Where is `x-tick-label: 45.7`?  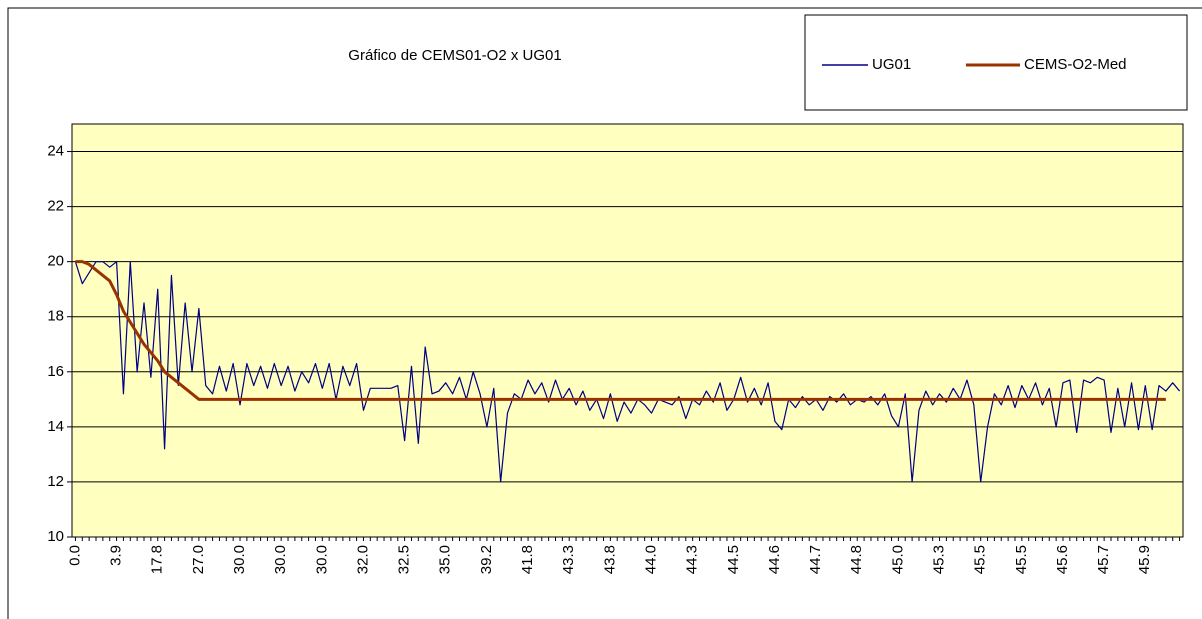 x-tick-label: 45.7 is located at coordinates (1103, 559).